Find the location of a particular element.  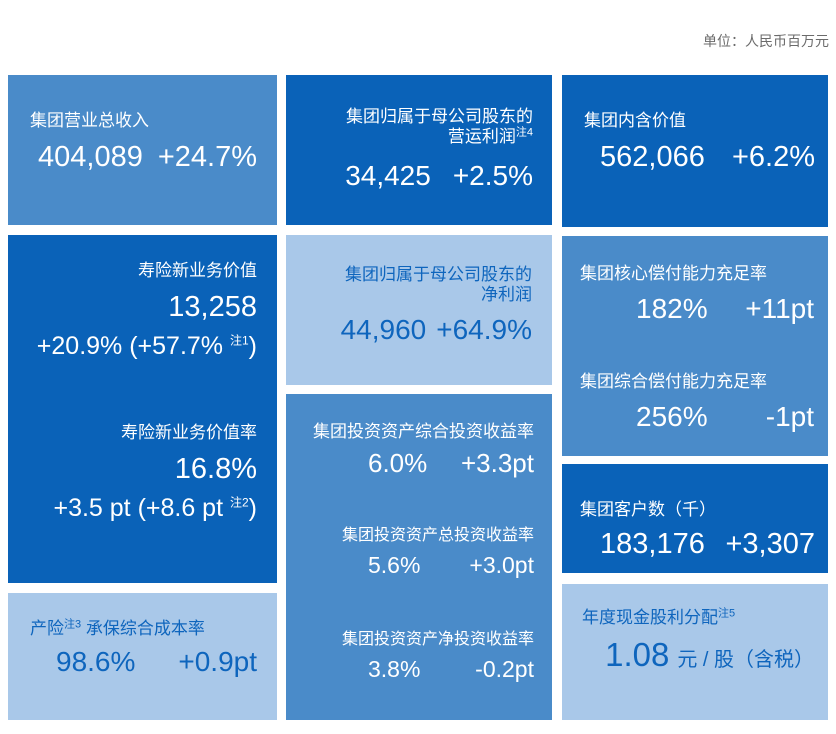

metric-title: 集团投资资产综合投资收益率 is located at coordinates (423, 431).